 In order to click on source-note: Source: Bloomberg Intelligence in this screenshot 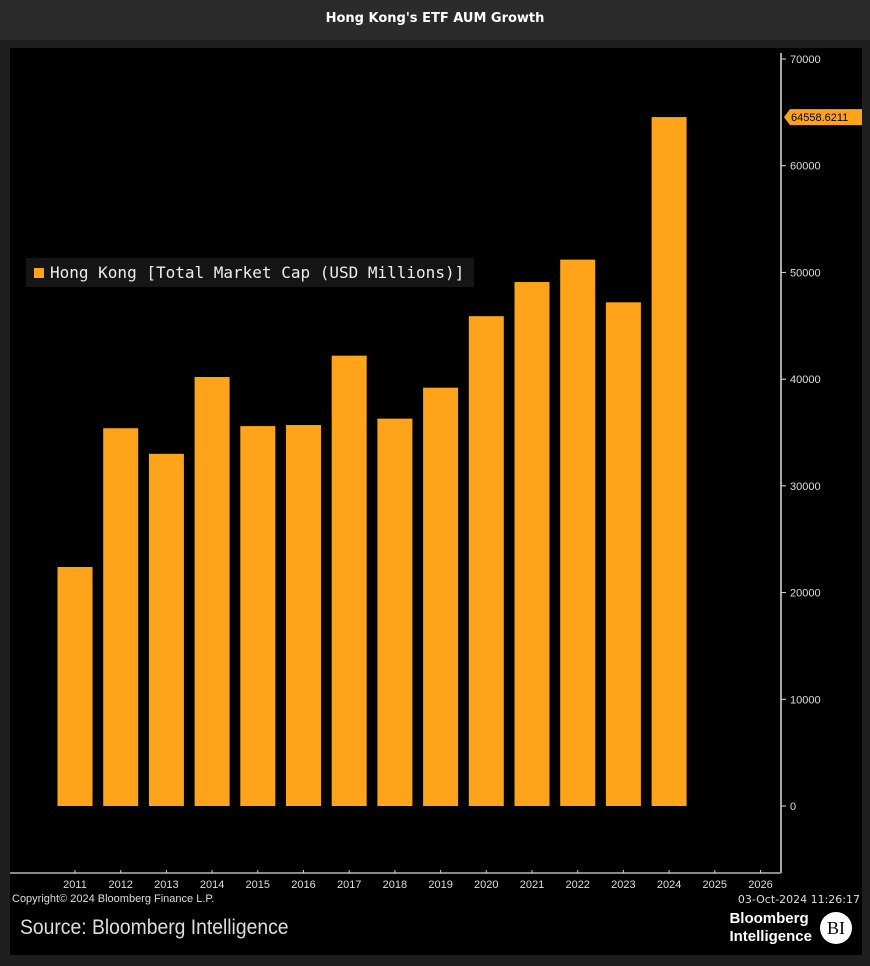, I will do `click(154, 927)`.